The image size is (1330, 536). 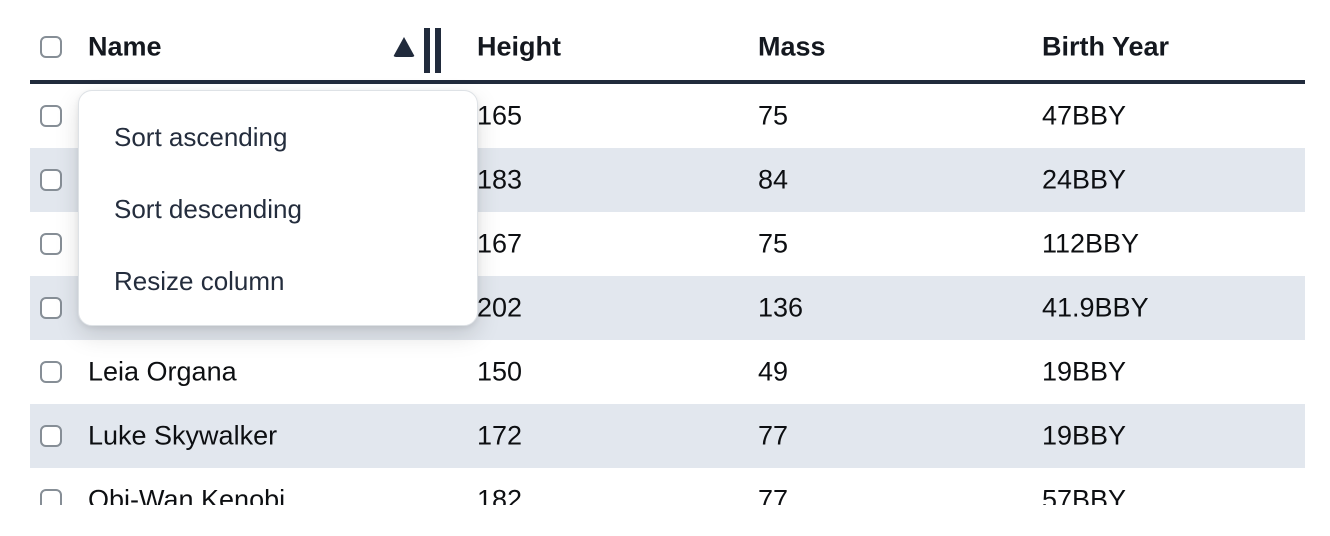 I want to click on height-cell: 150, so click(x=500, y=371).